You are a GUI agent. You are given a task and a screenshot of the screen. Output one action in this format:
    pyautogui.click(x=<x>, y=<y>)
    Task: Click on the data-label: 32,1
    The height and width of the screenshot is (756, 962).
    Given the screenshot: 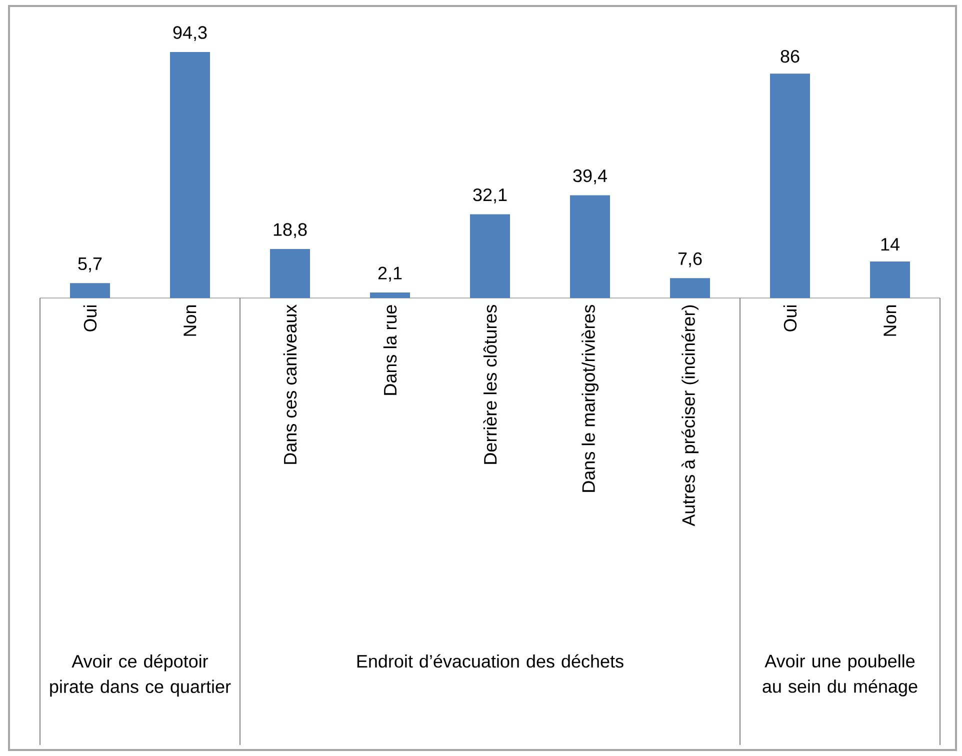 What is the action you would take?
    pyautogui.click(x=490, y=196)
    